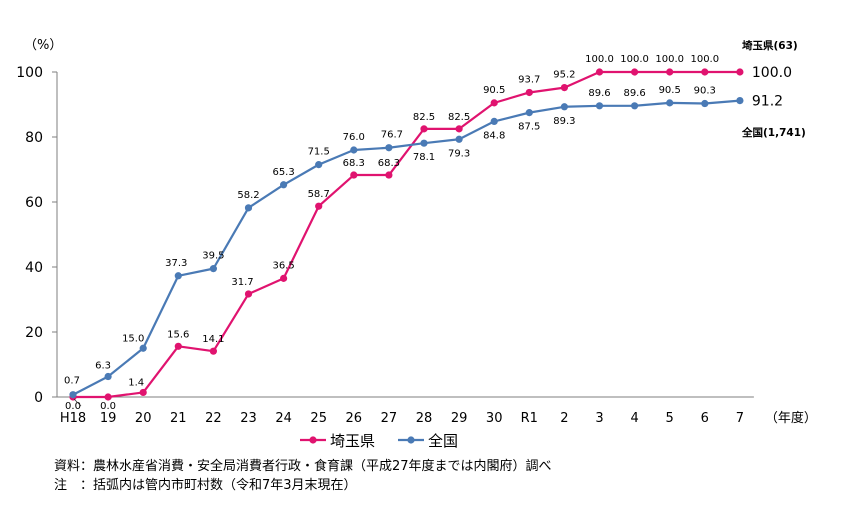 The image size is (850, 519). I want to click on data-label: 0.7, so click(72, 381).